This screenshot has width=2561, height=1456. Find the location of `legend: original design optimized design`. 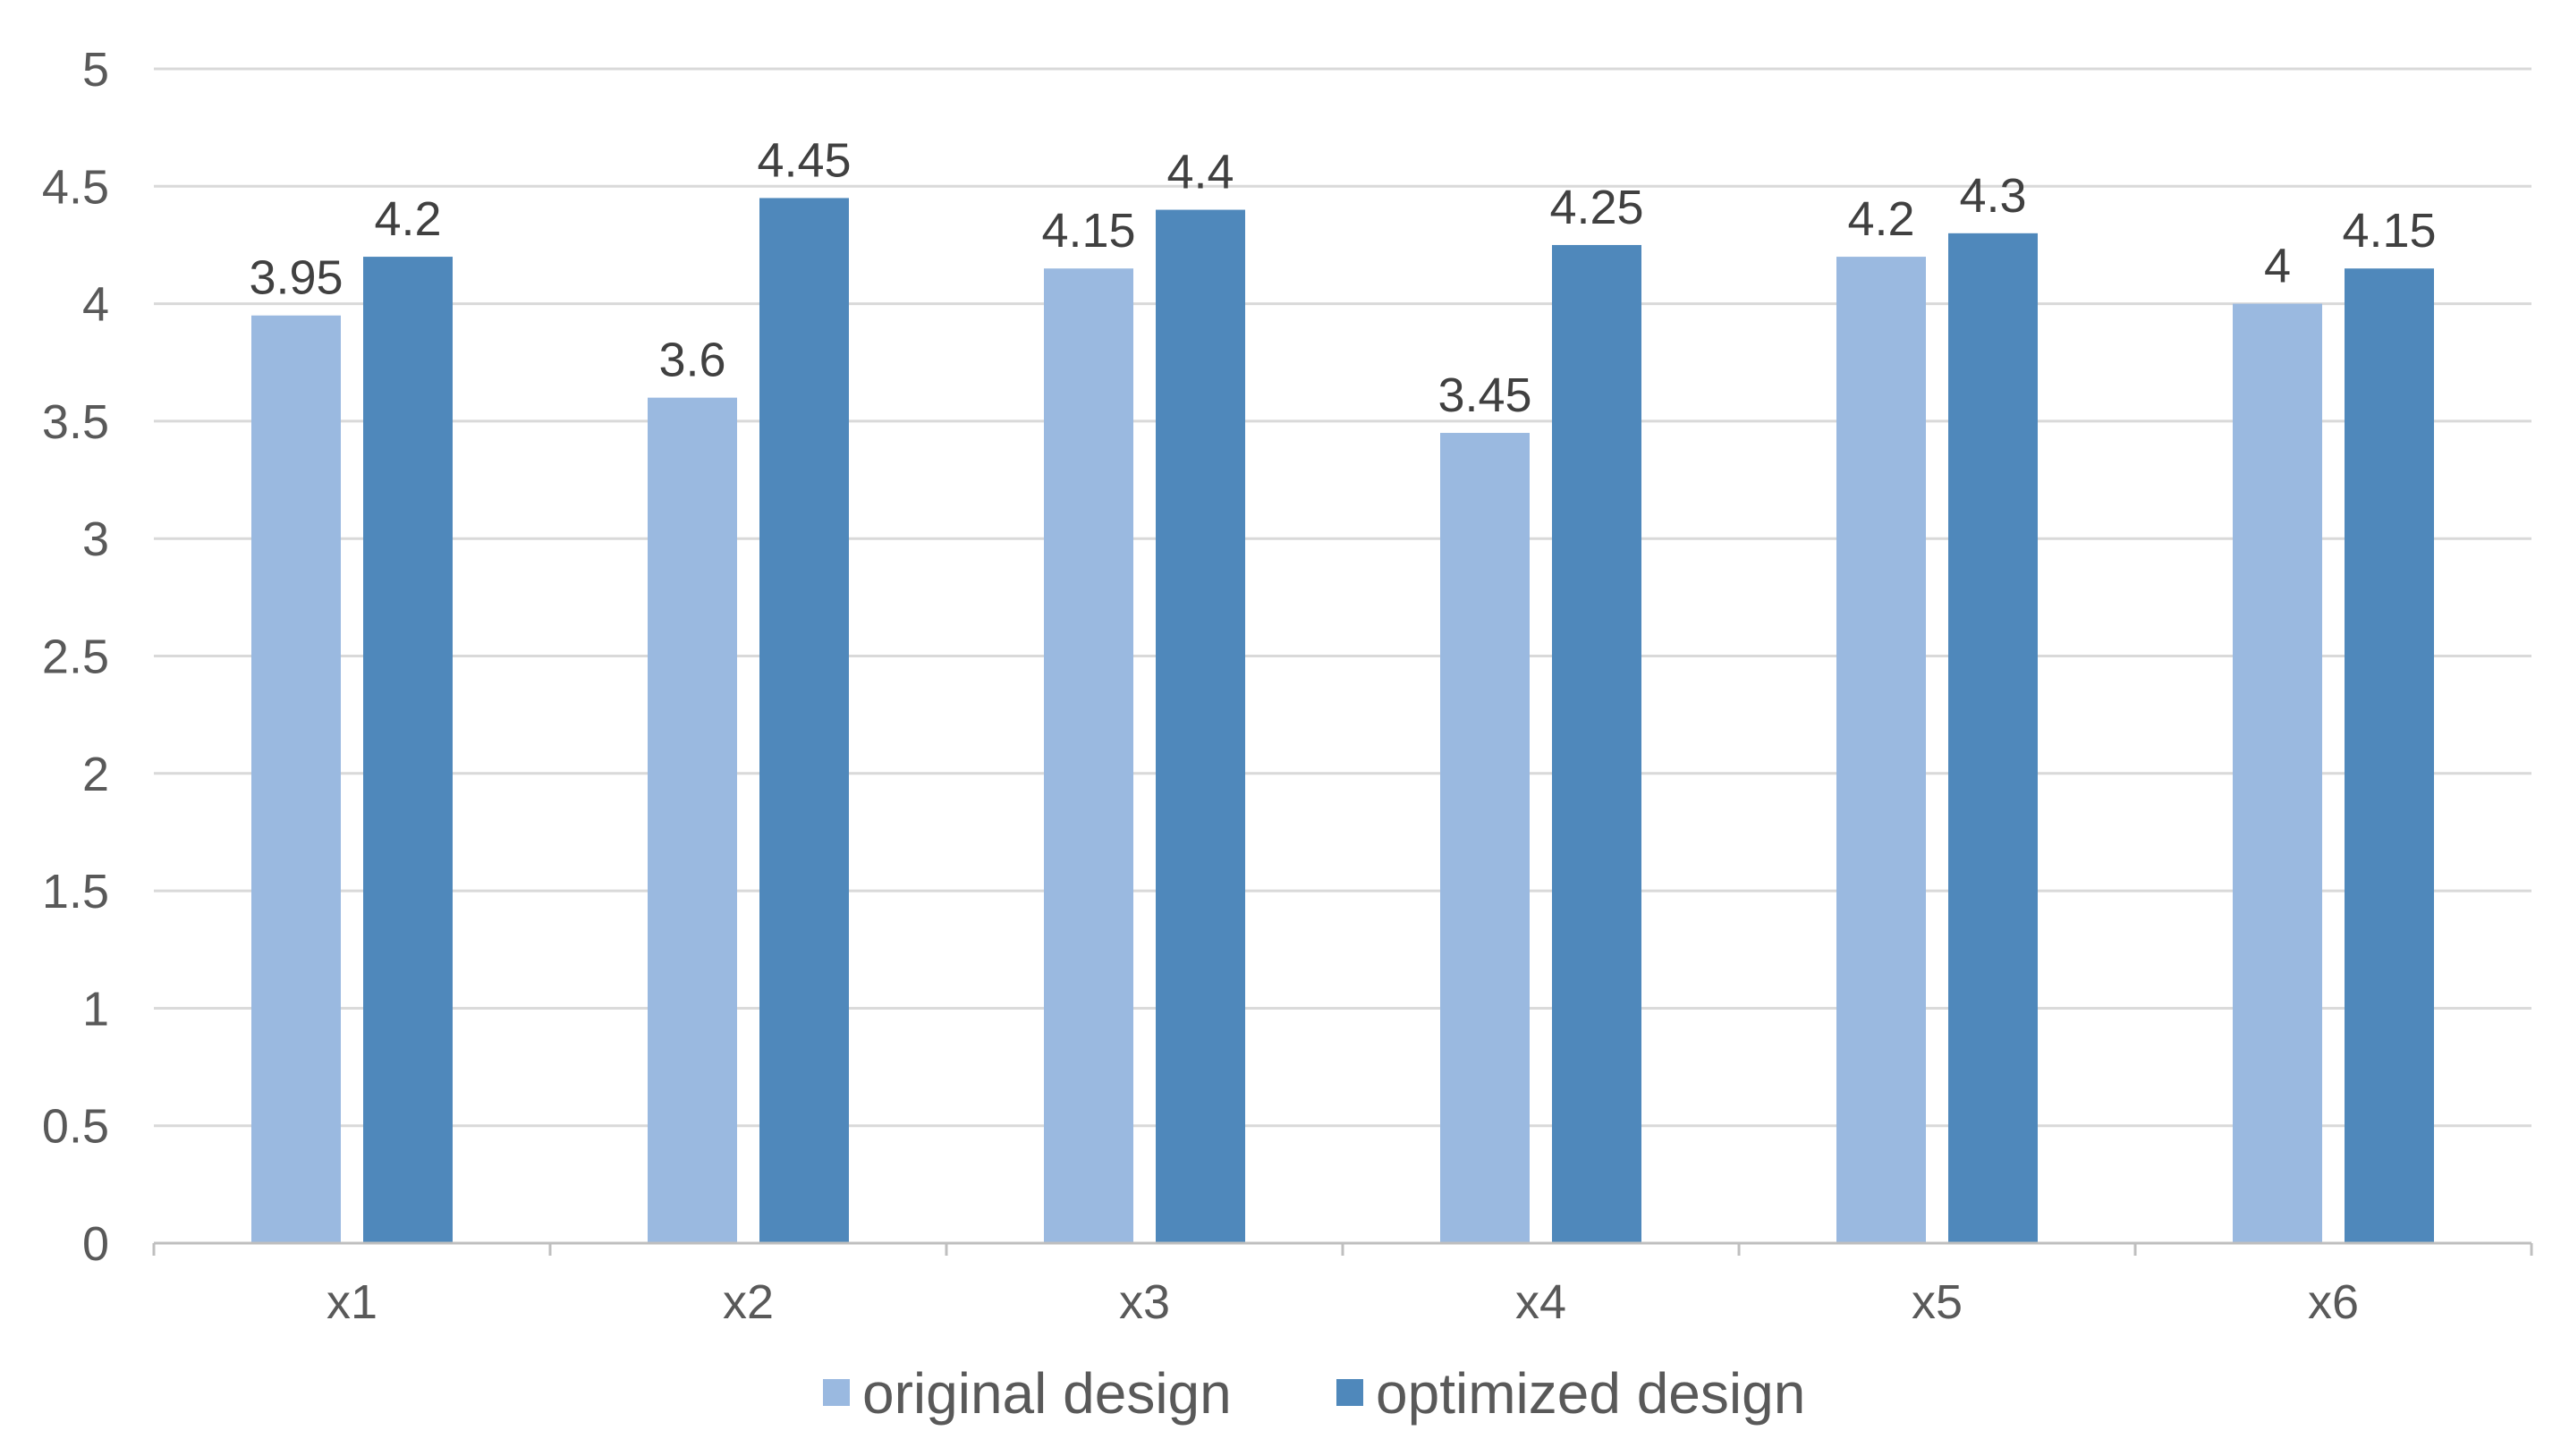

legend: original design optimized design is located at coordinates (1314, 1393).